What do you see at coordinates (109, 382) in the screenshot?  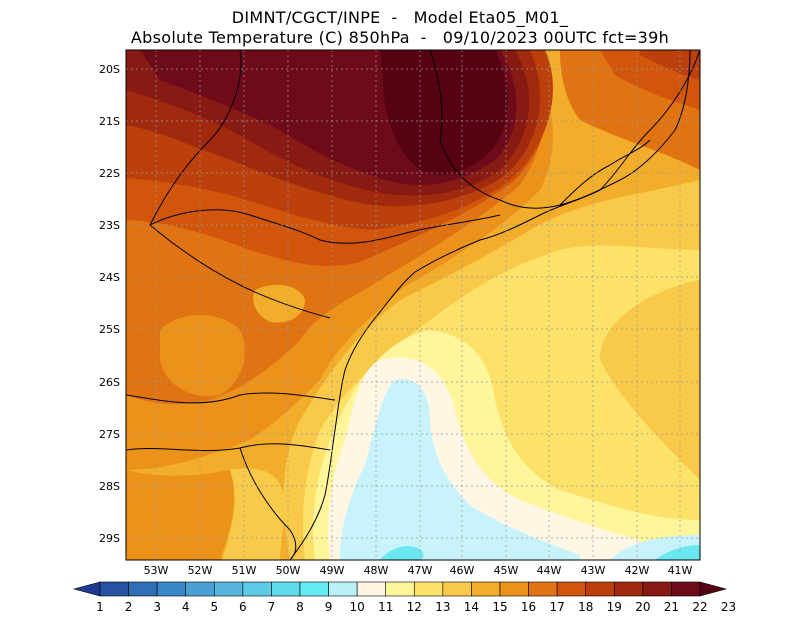 I see `lat-label-26s: 26S` at bounding box center [109, 382].